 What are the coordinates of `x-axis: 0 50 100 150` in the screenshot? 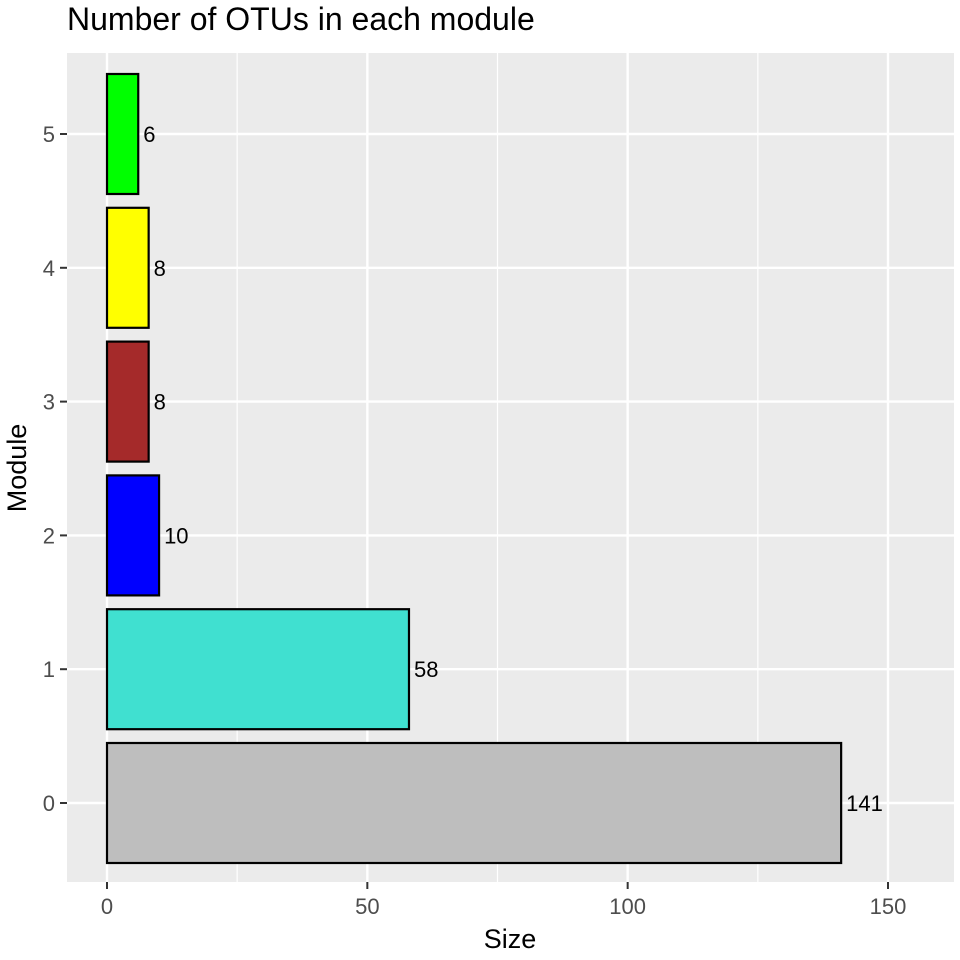 It's located at (503, 900).